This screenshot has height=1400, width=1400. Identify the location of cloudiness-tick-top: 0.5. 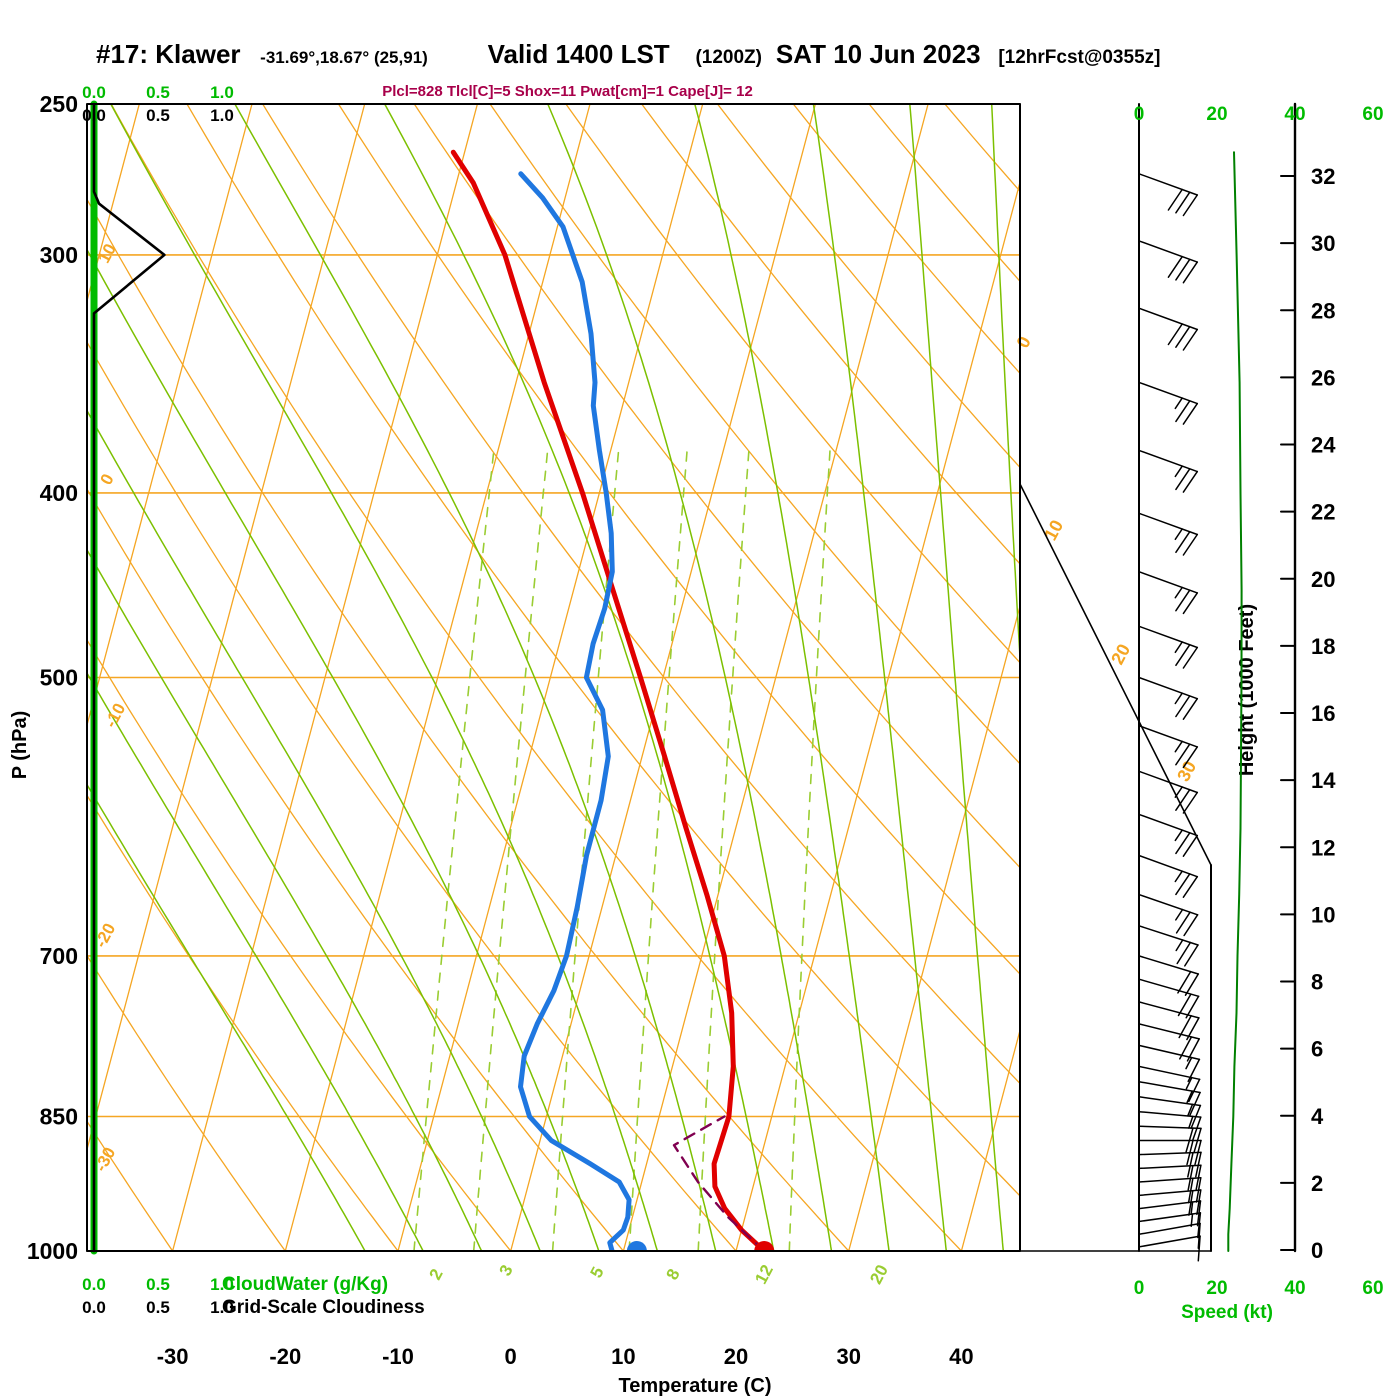
(158, 115).